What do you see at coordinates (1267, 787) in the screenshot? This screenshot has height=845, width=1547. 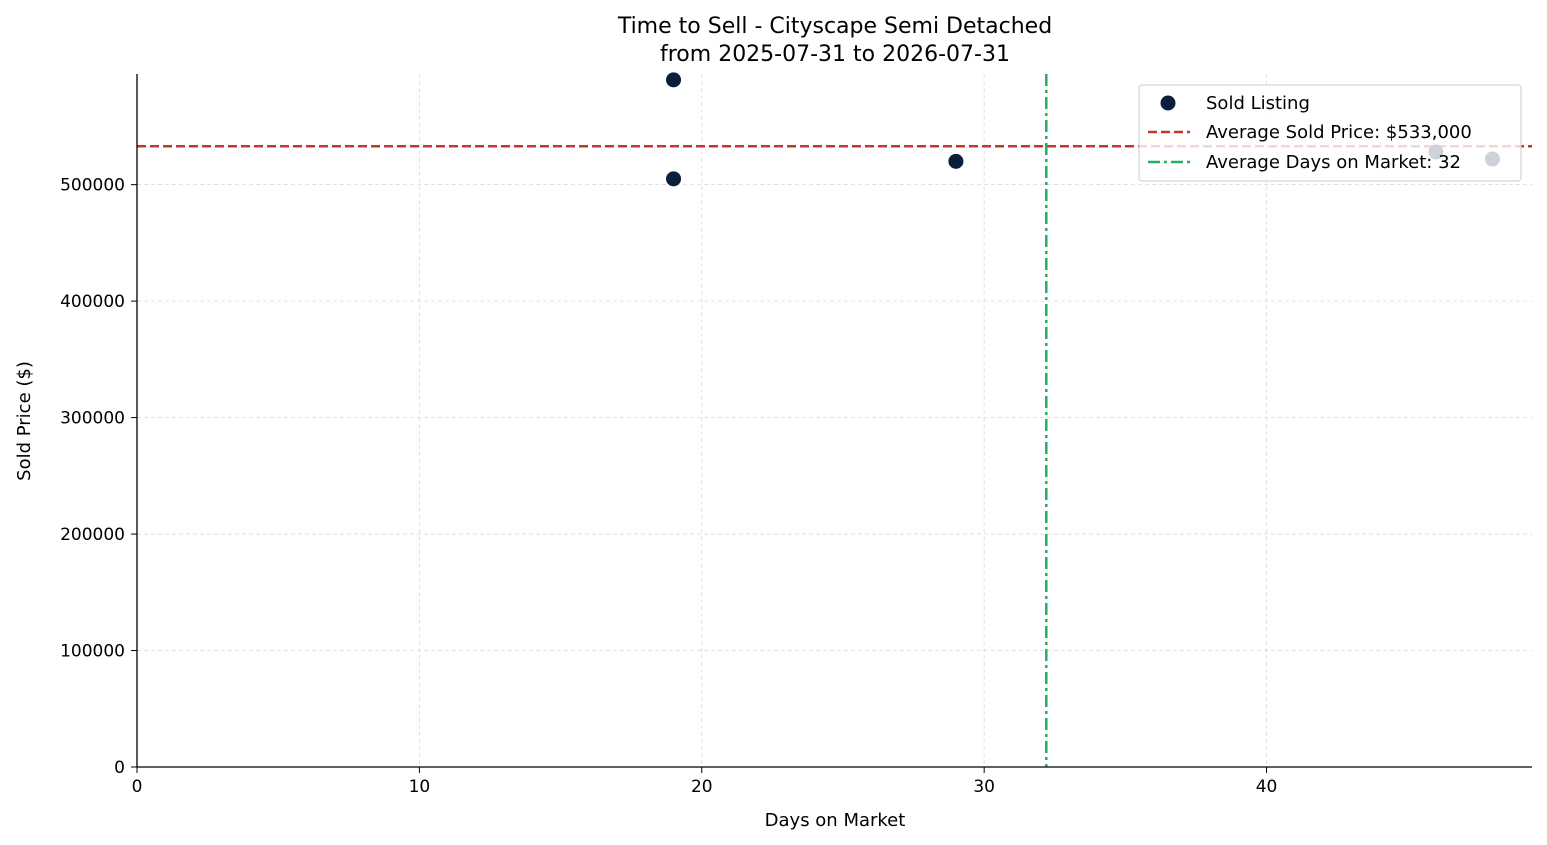 I see `x-tick-label: 40` at bounding box center [1267, 787].